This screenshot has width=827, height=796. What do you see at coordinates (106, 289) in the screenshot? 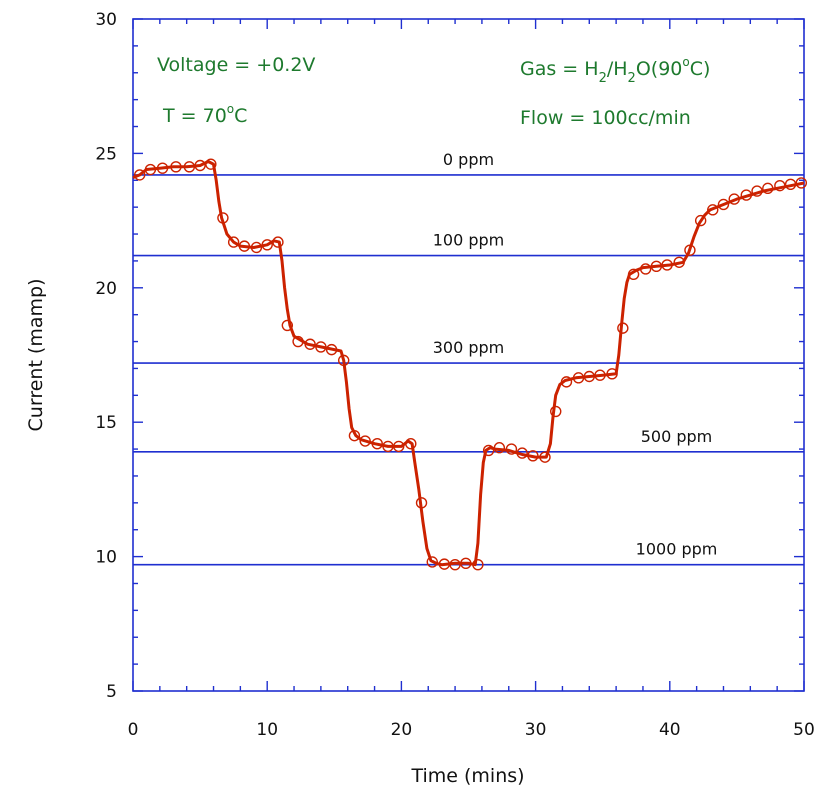
I see `y-tick-label: 20` at bounding box center [106, 289].